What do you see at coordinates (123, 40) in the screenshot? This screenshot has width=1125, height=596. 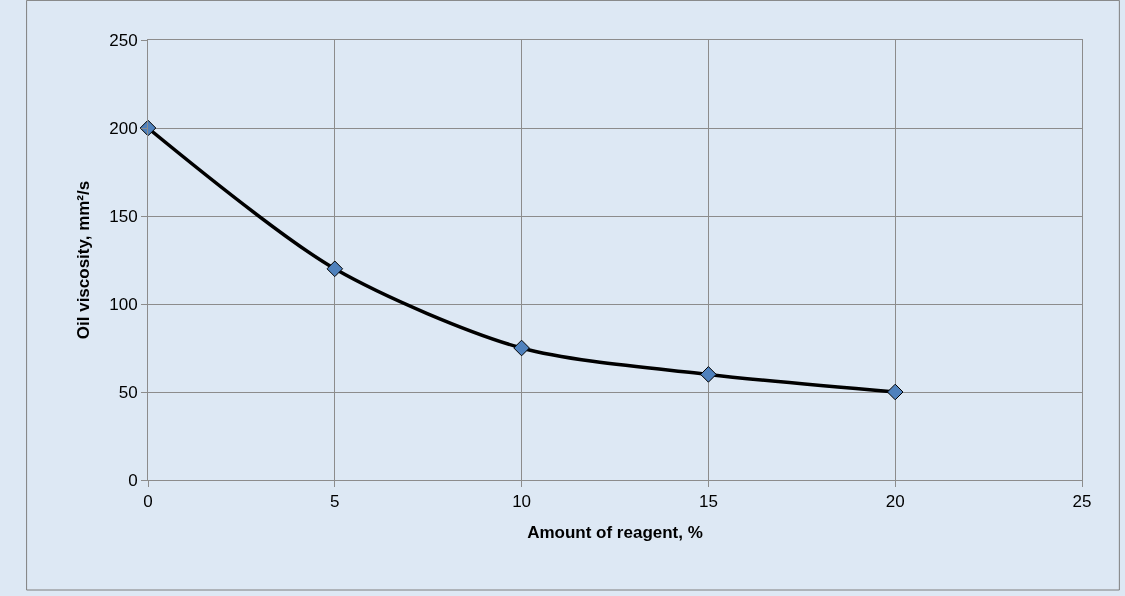 I see `y-tick-label: 250` at bounding box center [123, 40].